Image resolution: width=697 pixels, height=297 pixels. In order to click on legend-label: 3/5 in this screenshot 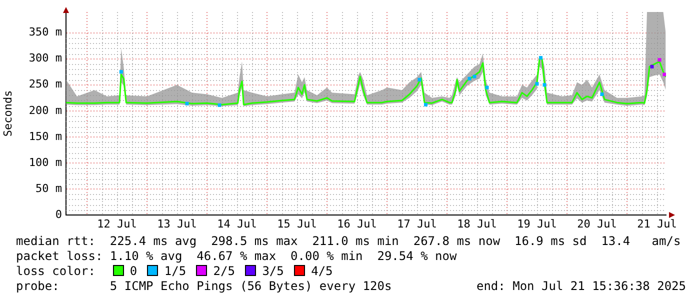, I will do `click(273, 271)`.